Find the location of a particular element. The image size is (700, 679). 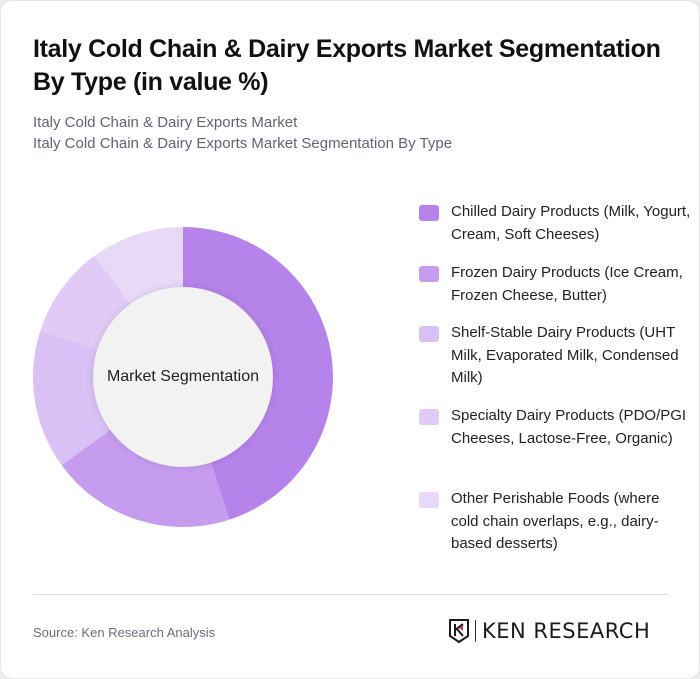

ken-research-logo: KEN RESEARCH is located at coordinates (549, 631).